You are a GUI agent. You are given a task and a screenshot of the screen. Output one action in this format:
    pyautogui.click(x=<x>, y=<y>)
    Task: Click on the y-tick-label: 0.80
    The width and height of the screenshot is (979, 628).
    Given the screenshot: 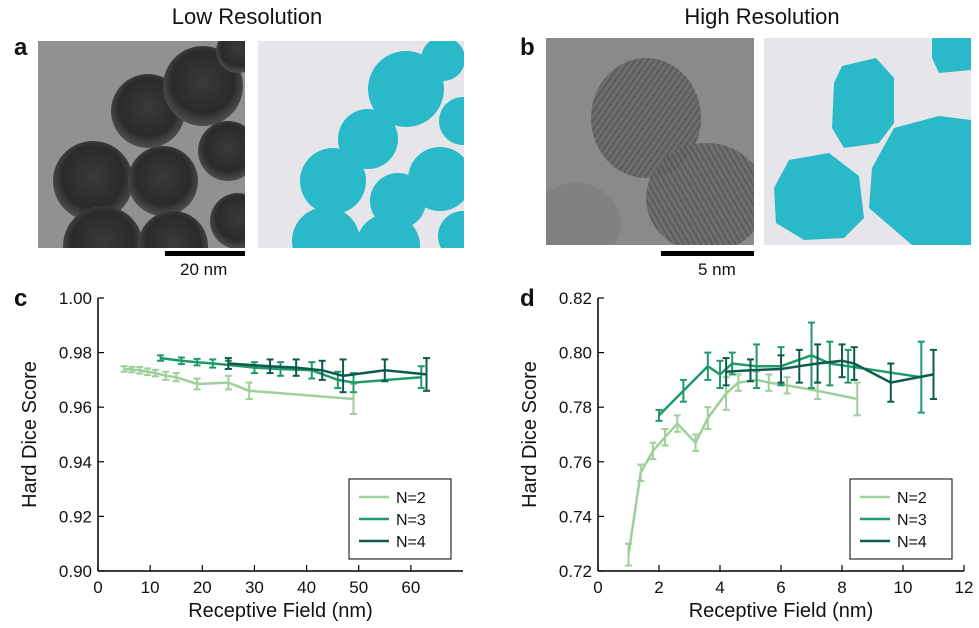 What is the action you would take?
    pyautogui.click(x=575, y=353)
    